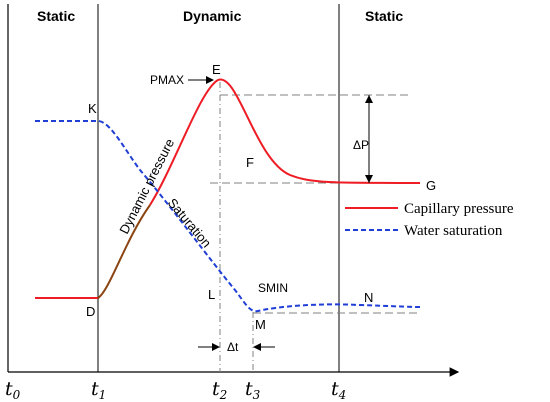 The height and width of the screenshot is (402, 550). What do you see at coordinates (56, 16) in the screenshot?
I see `region-static-left: Static` at bounding box center [56, 16].